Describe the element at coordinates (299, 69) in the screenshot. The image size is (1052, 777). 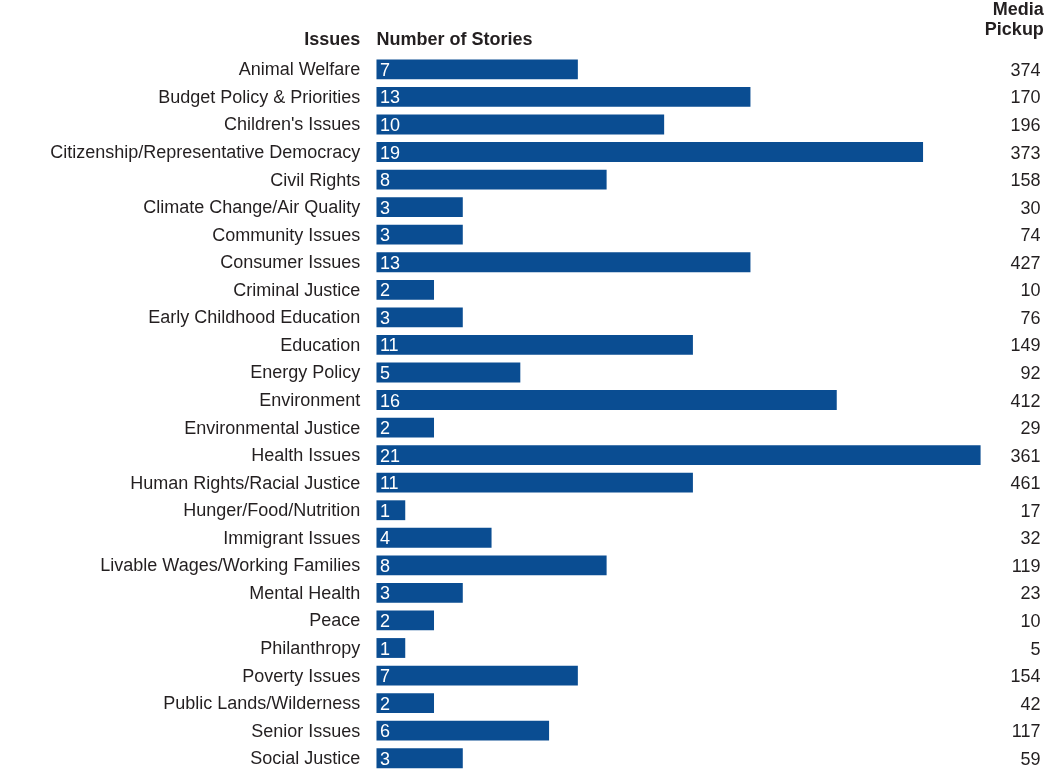
I see `y-tick-label: Animal Welfare` at that location.